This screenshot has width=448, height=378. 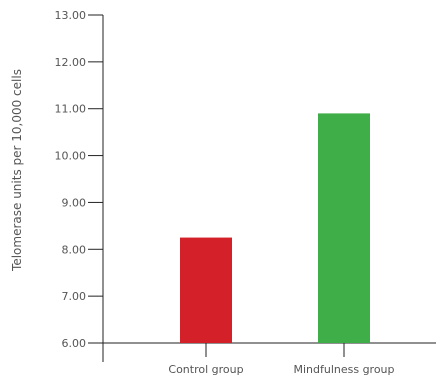 I want to click on x-tick-label: Mindfulness group, so click(x=343, y=369).